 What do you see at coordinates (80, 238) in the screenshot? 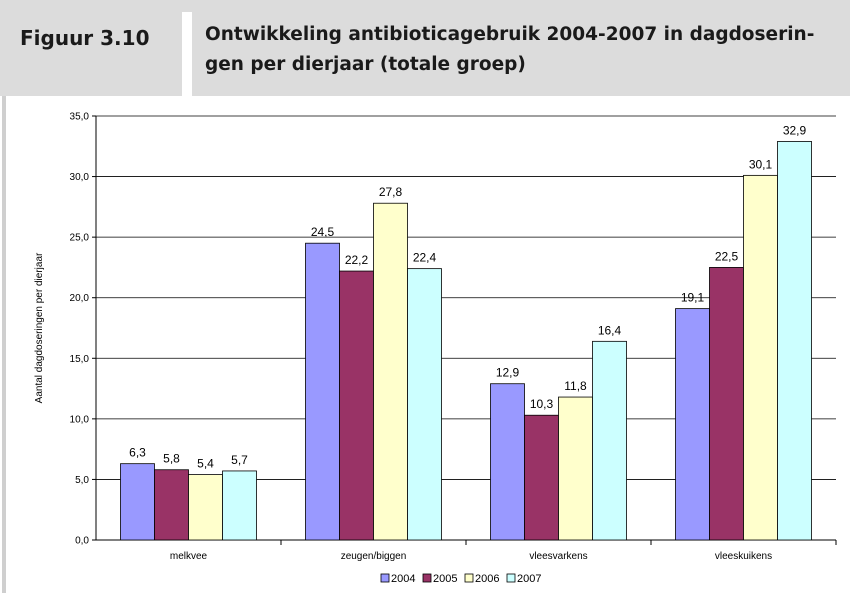
I see `y-tick-label: 25,0` at bounding box center [80, 238].